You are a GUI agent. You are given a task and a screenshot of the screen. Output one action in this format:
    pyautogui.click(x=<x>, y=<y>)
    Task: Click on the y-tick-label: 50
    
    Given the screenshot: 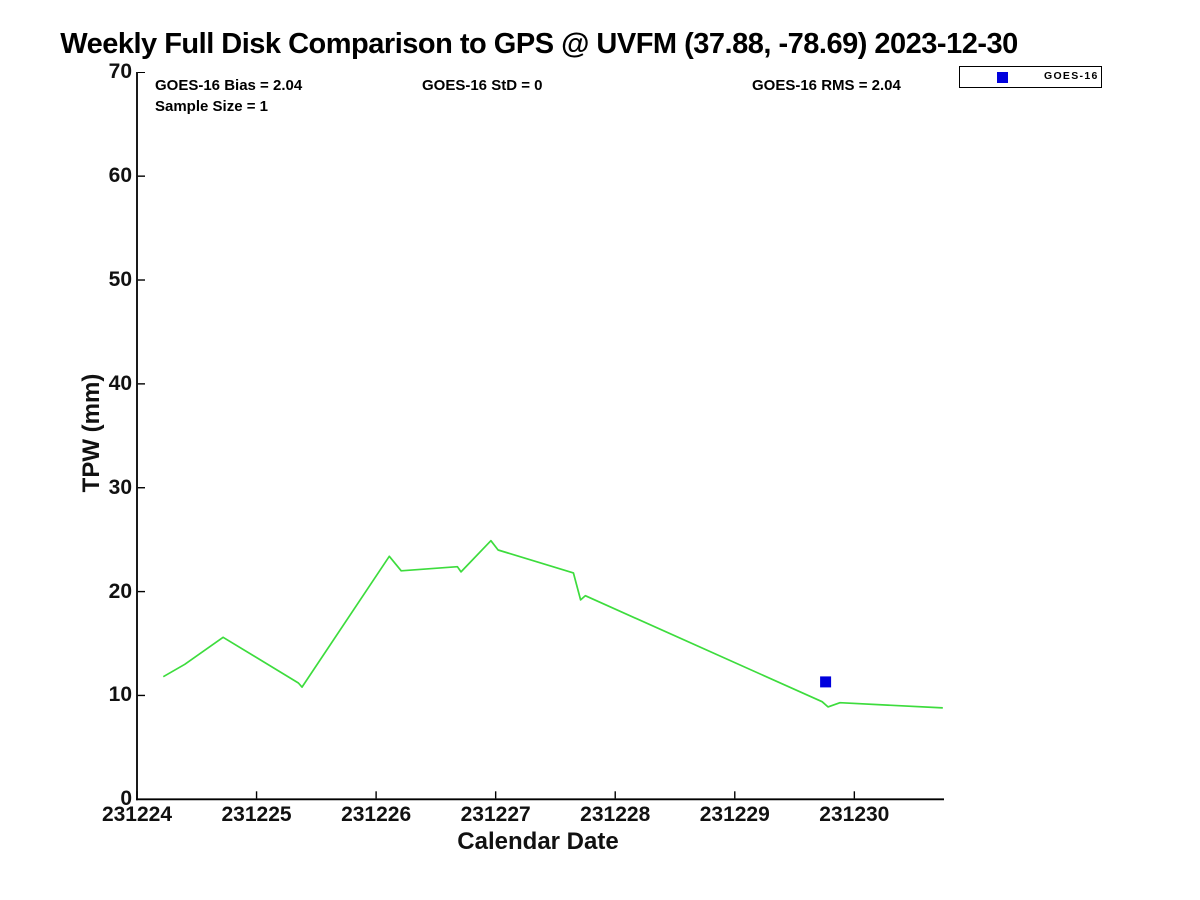 What is the action you would take?
    pyautogui.click(x=120, y=279)
    